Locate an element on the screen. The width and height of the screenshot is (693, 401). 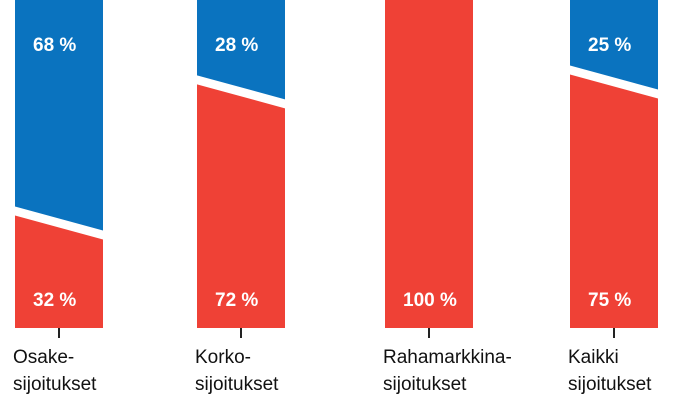
value-label: 28 % is located at coordinates (236, 45).